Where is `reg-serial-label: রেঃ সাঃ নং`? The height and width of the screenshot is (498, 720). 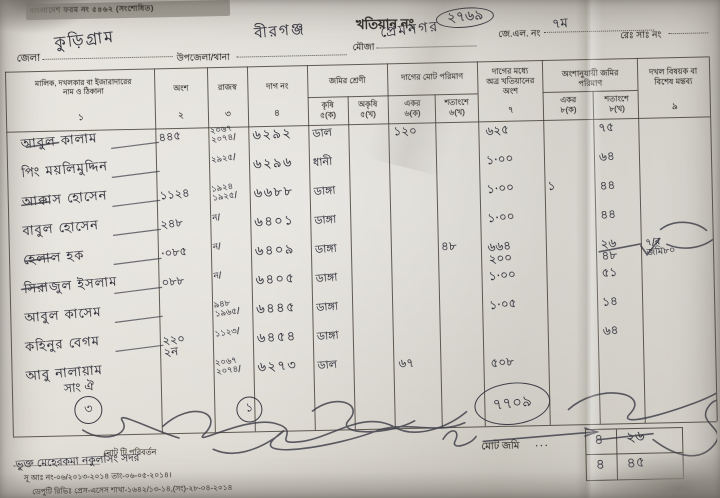
reg-serial-label: রেঃ সাঃ নং is located at coordinates (641, 35).